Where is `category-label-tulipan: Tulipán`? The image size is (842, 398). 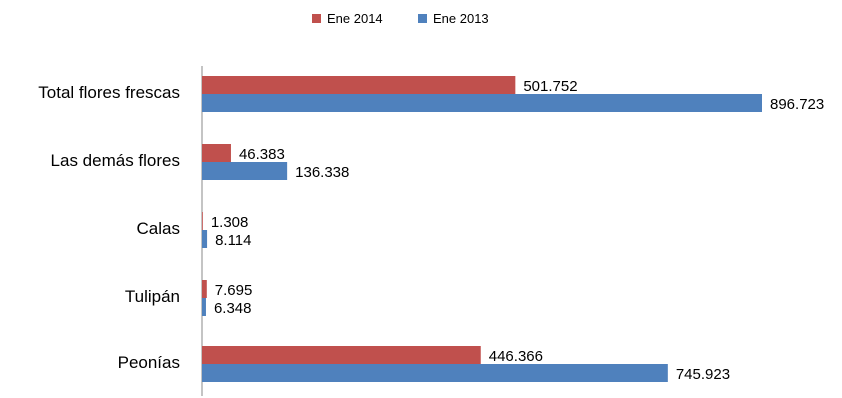
category-label-tulipan: Tulipán is located at coordinates (152, 296).